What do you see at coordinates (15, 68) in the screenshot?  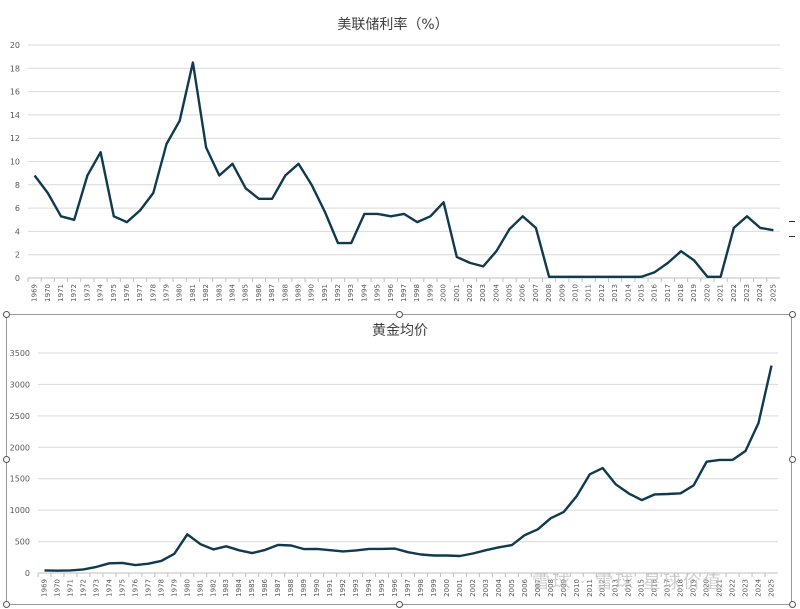 I see `y-tick-label: 18` at bounding box center [15, 68].